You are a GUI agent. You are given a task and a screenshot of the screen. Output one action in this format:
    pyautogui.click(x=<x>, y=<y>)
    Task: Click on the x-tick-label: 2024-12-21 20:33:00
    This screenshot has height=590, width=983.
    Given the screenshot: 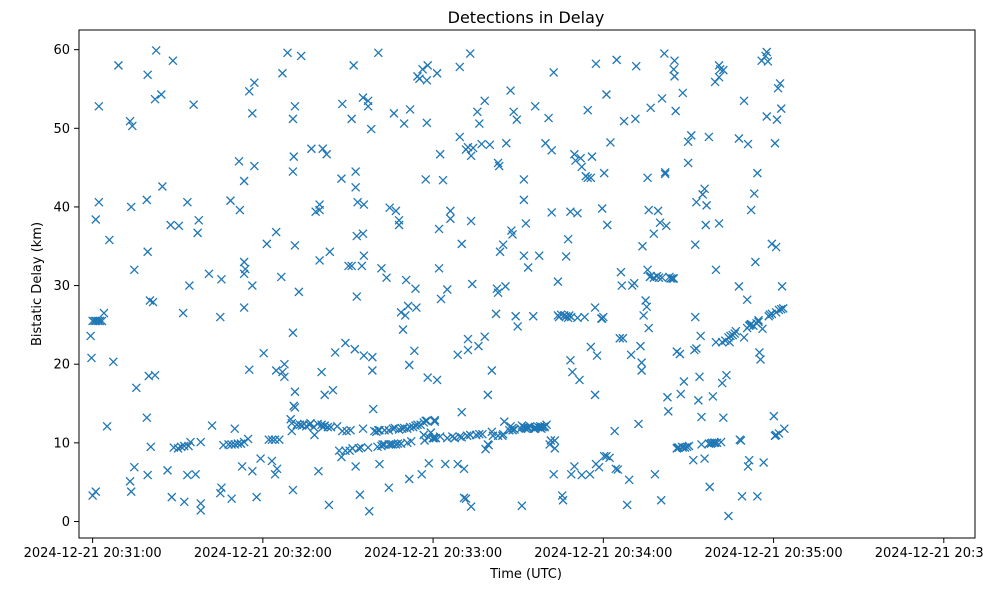 What is the action you would take?
    pyautogui.click(x=433, y=553)
    